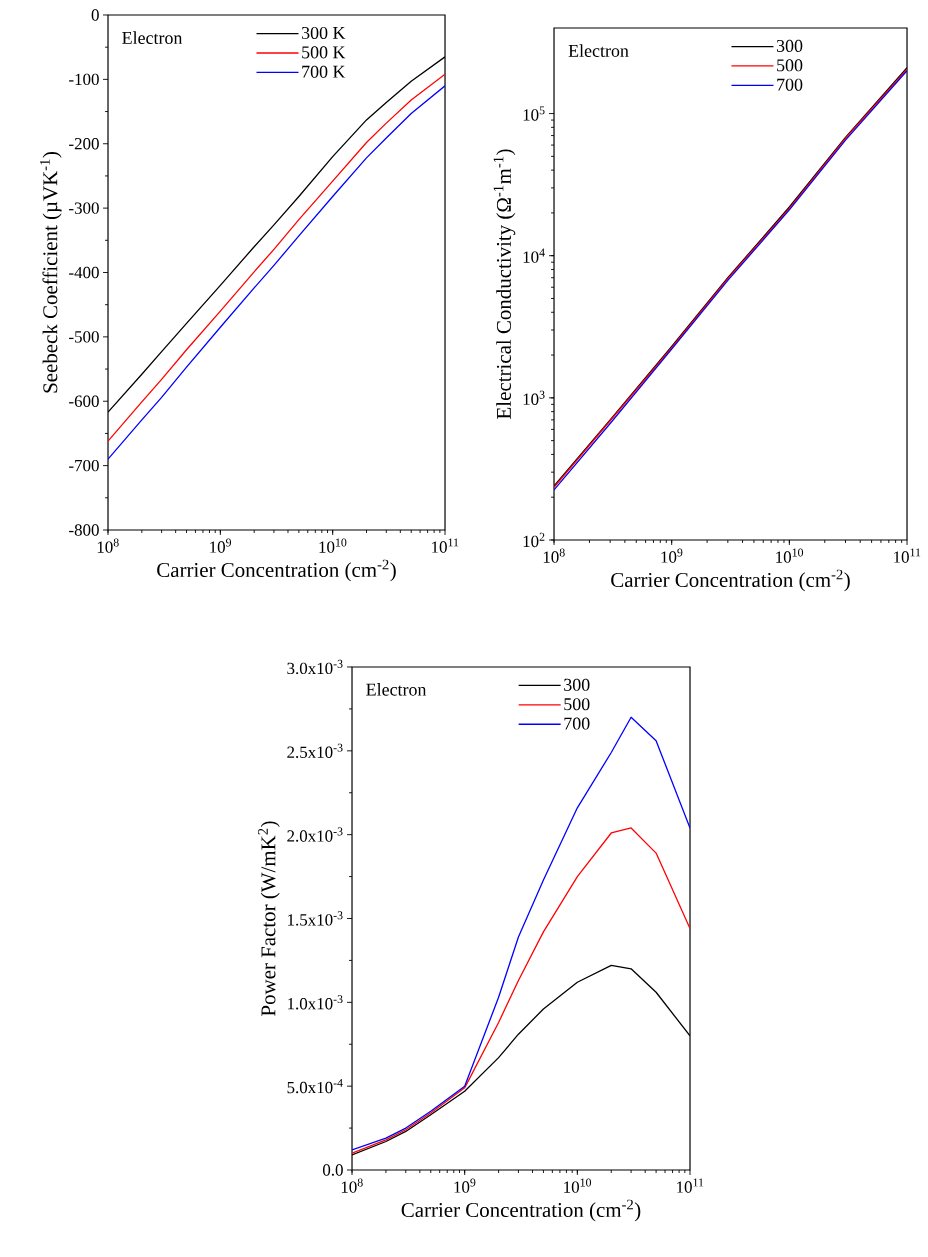 The image size is (928, 1257). I want to click on y-tick-label: 10$^{2}$, so click(534, 540).